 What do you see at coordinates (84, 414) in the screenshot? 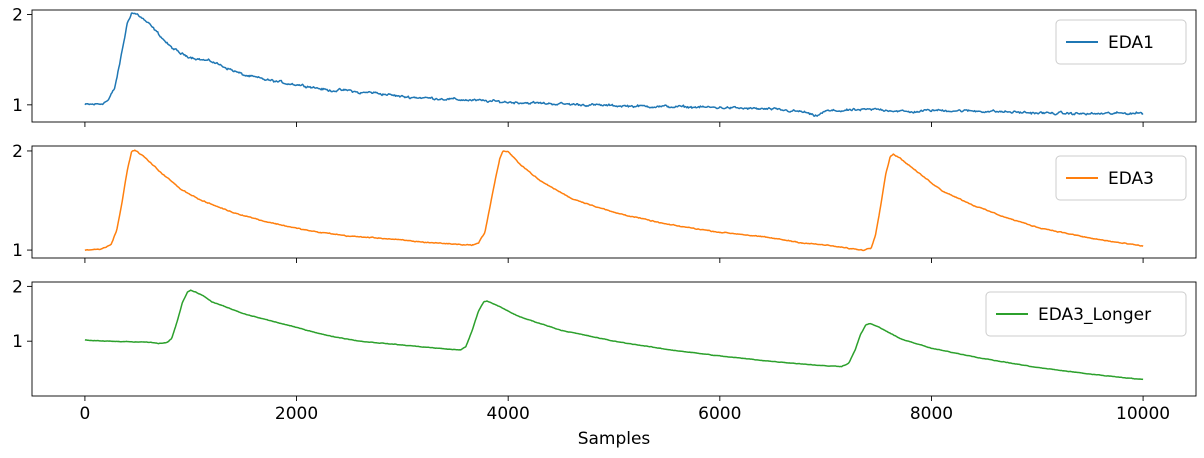
I see `x-tick-label: 0` at bounding box center [84, 414].